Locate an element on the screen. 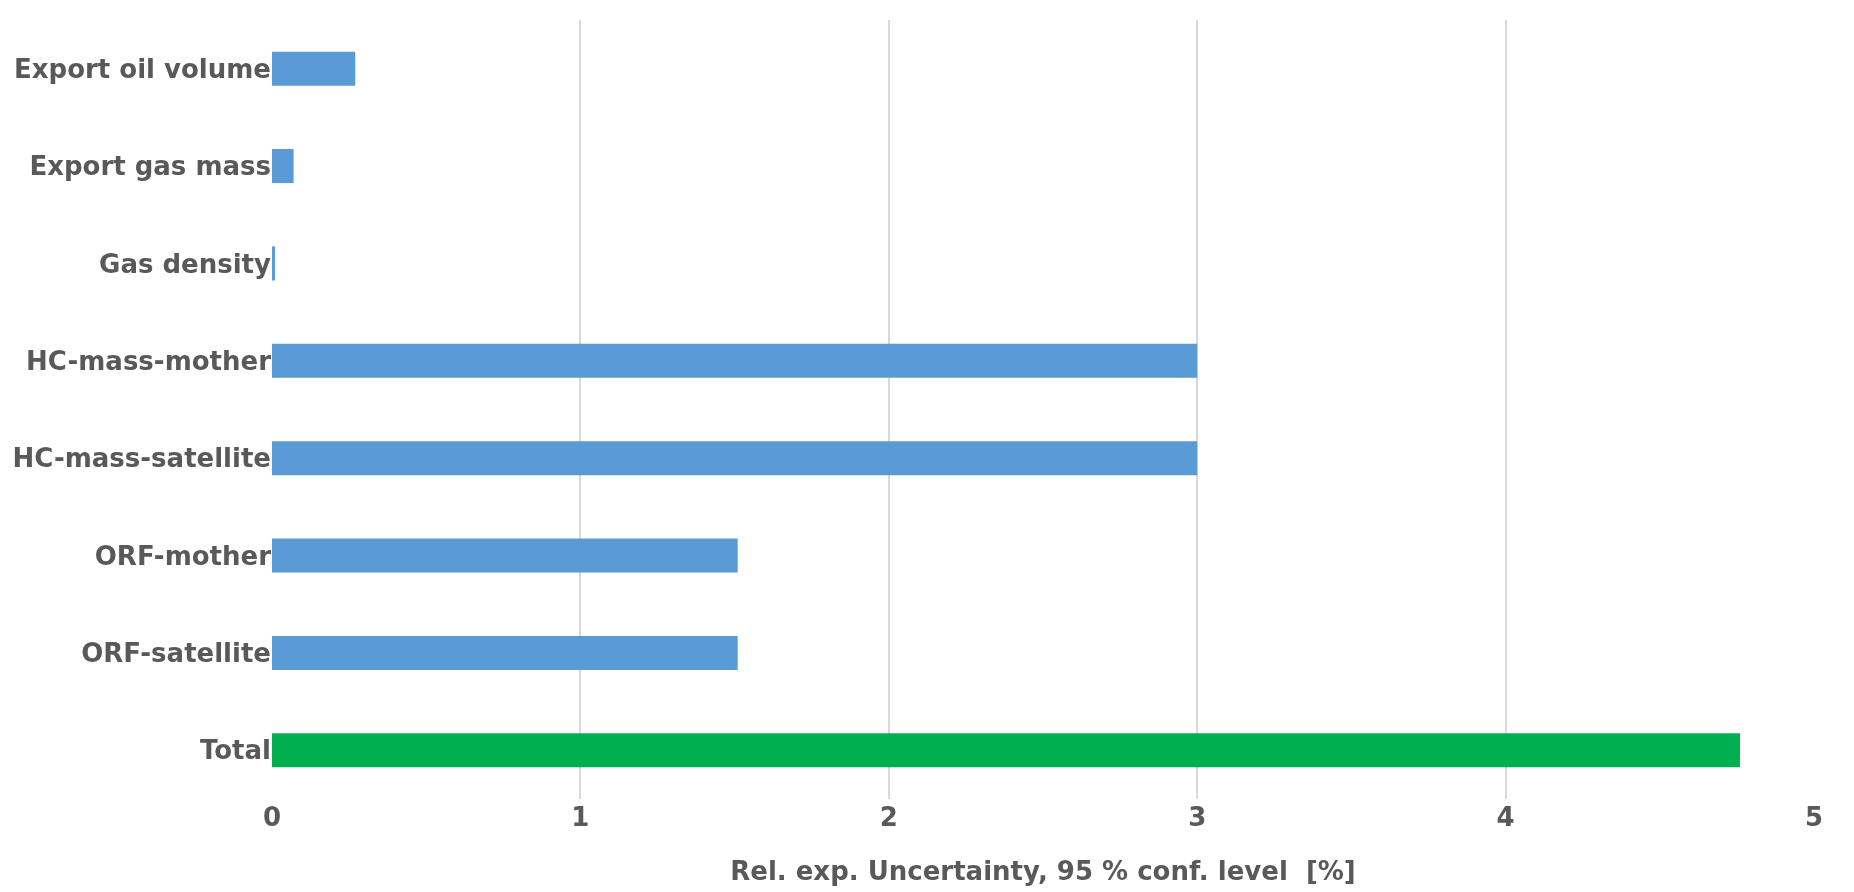 This screenshot has height=892, width=1854. x-tick-label: 4 is located at coordinates (1505, 817).